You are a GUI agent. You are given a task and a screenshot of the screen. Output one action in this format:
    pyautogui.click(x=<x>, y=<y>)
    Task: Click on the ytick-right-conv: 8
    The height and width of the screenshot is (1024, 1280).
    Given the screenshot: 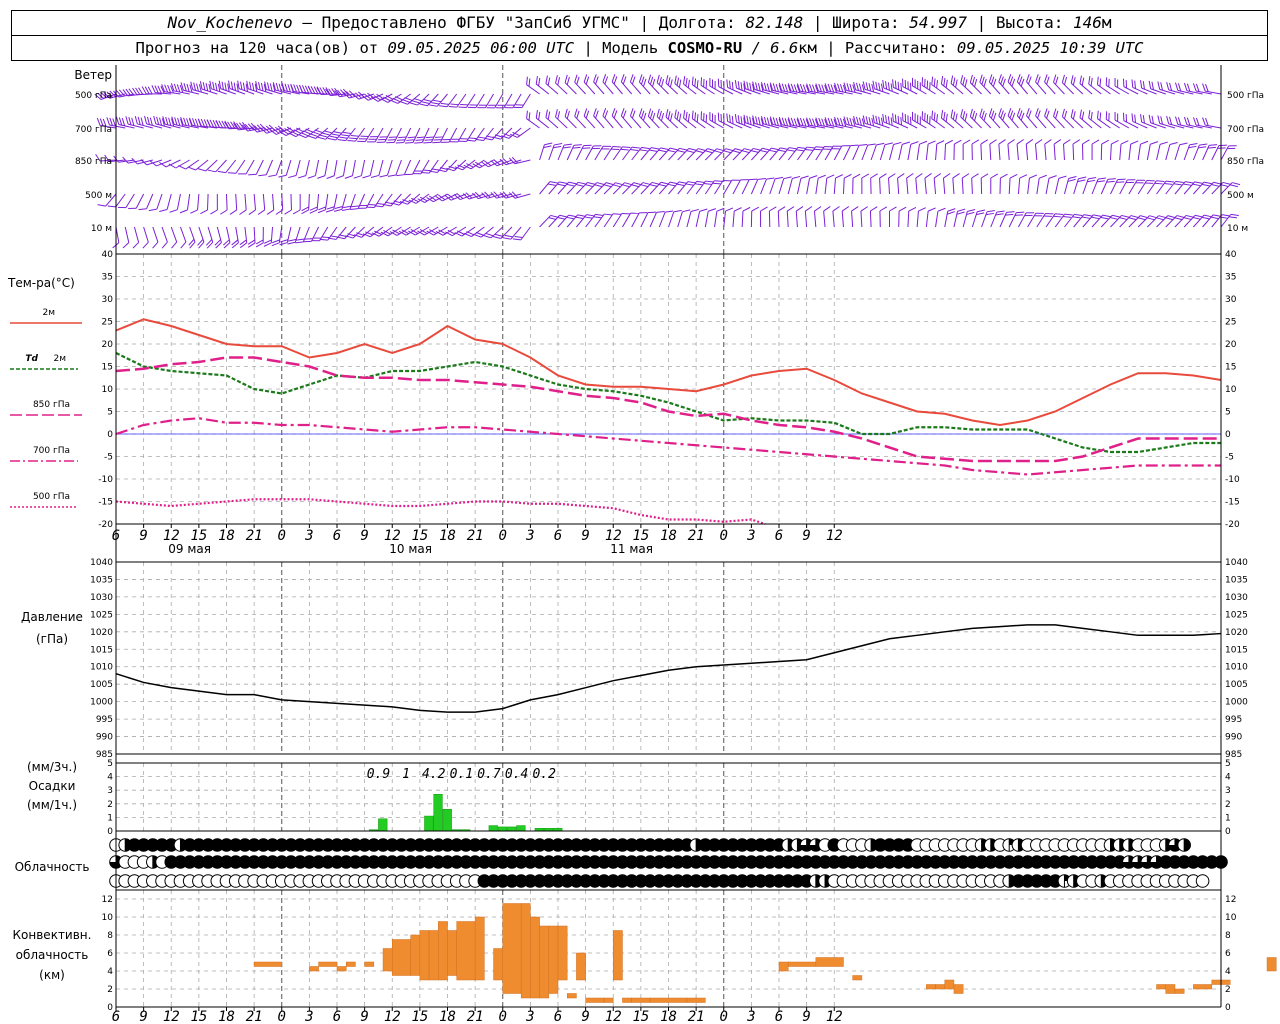 What is the action you would take?
    pyautogui.click(x=1228, y=936)
    